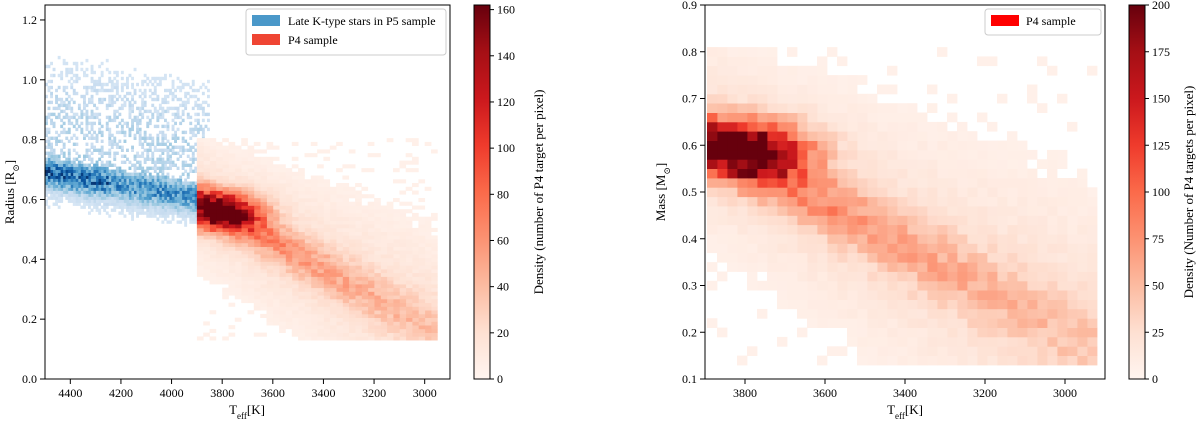 This screenshot has height=421, width=1200. What do you see at coordinates (1161, 145) in the screenshot?
I see `colorbar-tick-label: 125` at bounding box center [1161, 145].